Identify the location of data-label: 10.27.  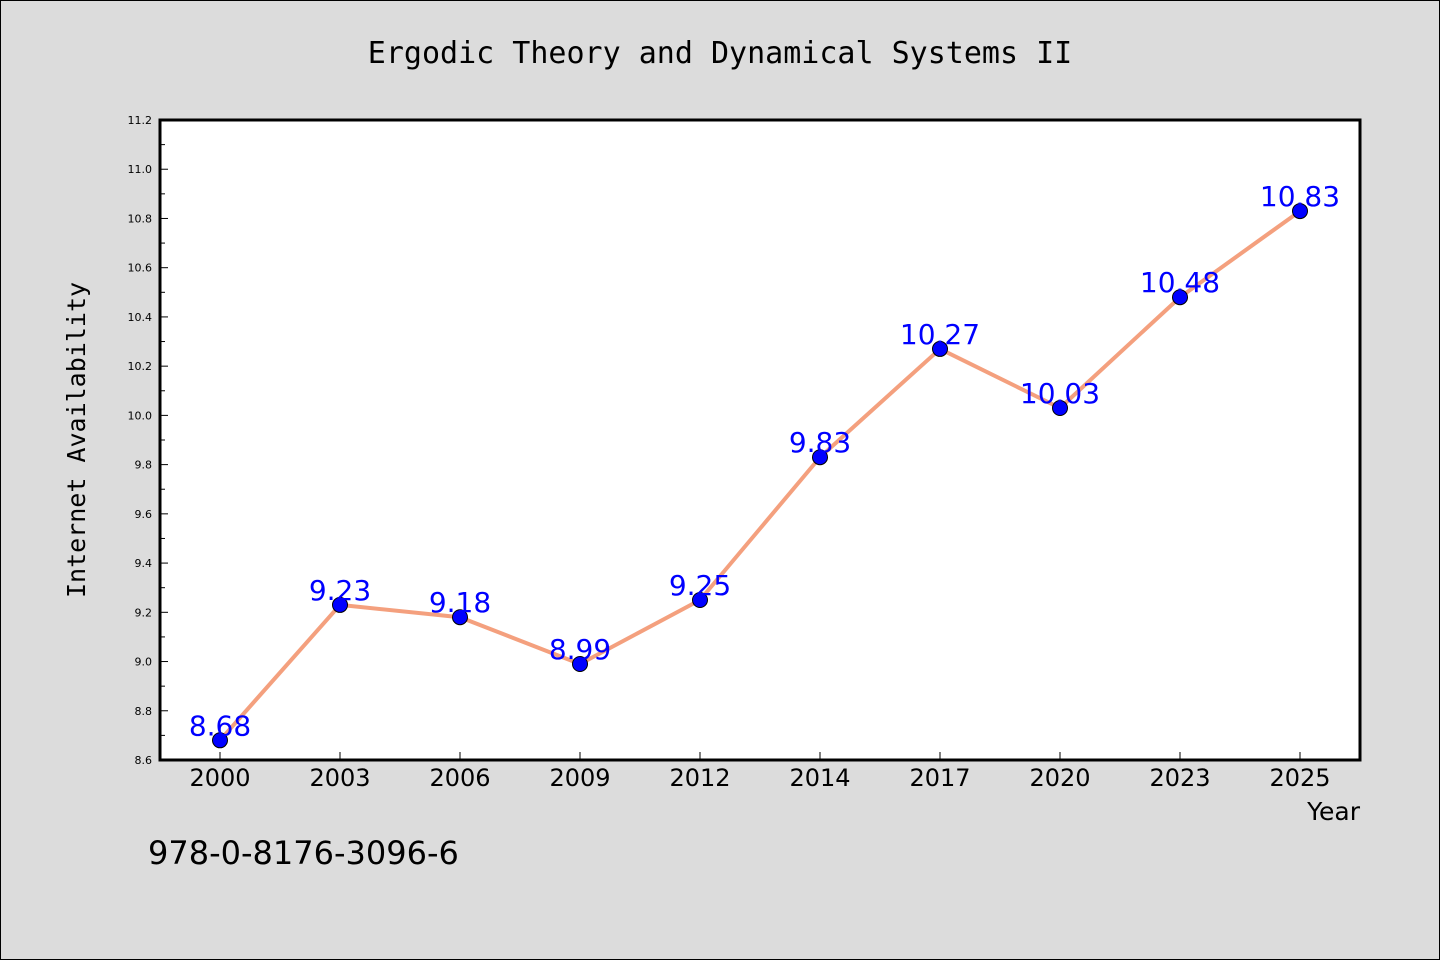
(940, 334).